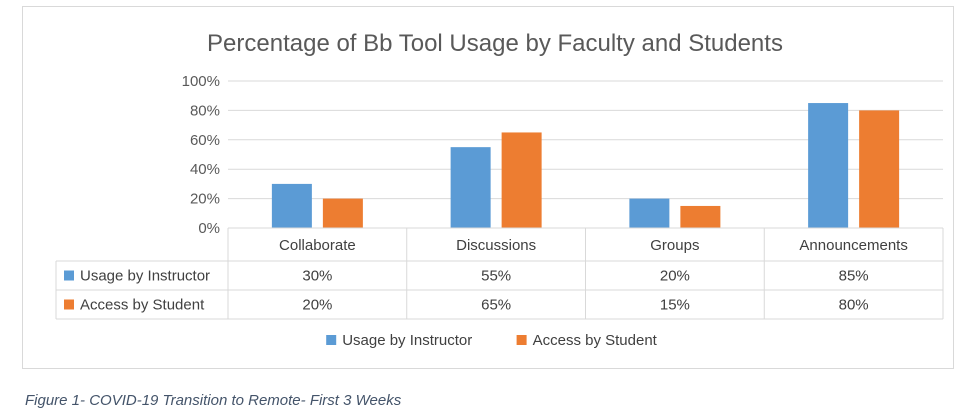  I want to click on bar-instructor-announcements, so click(828, 165).